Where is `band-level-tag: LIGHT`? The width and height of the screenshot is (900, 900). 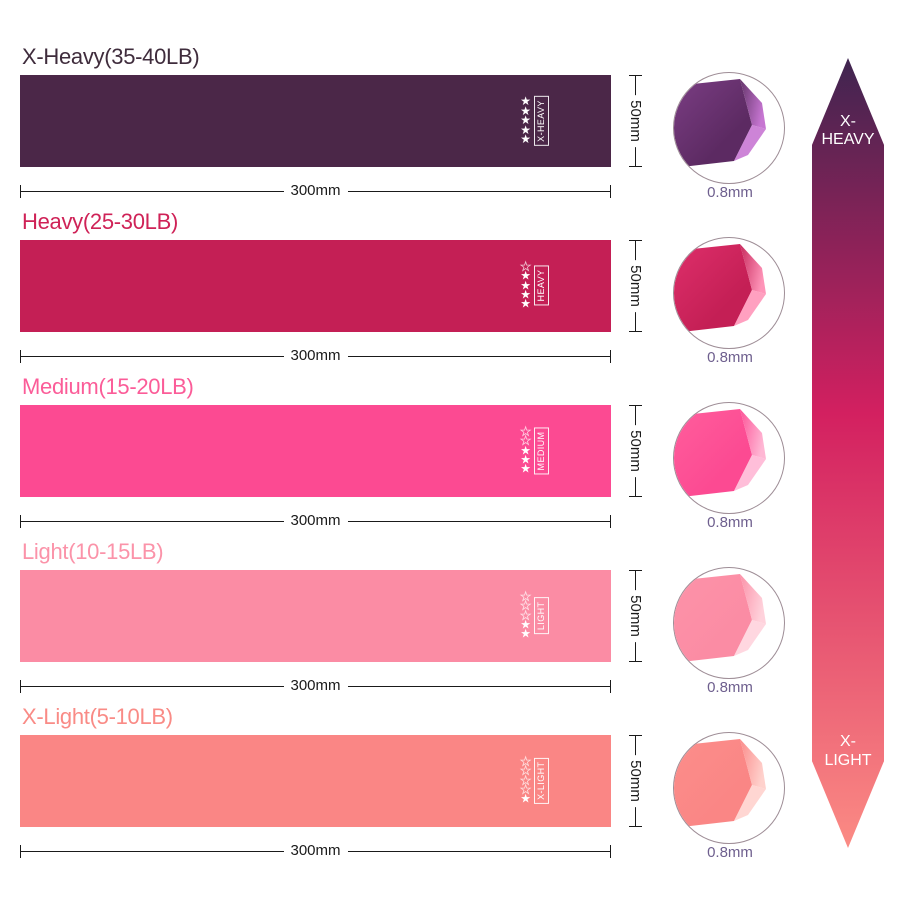
band-level-tag: LIGHT is located at coordinates (541, 616).